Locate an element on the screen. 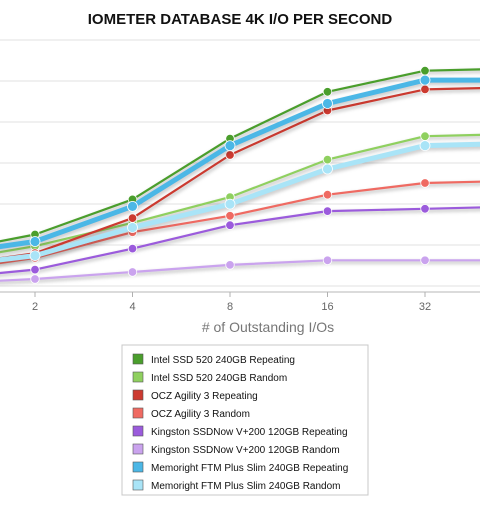  x-tick-label: 8 is located at coordinates (230, 307).